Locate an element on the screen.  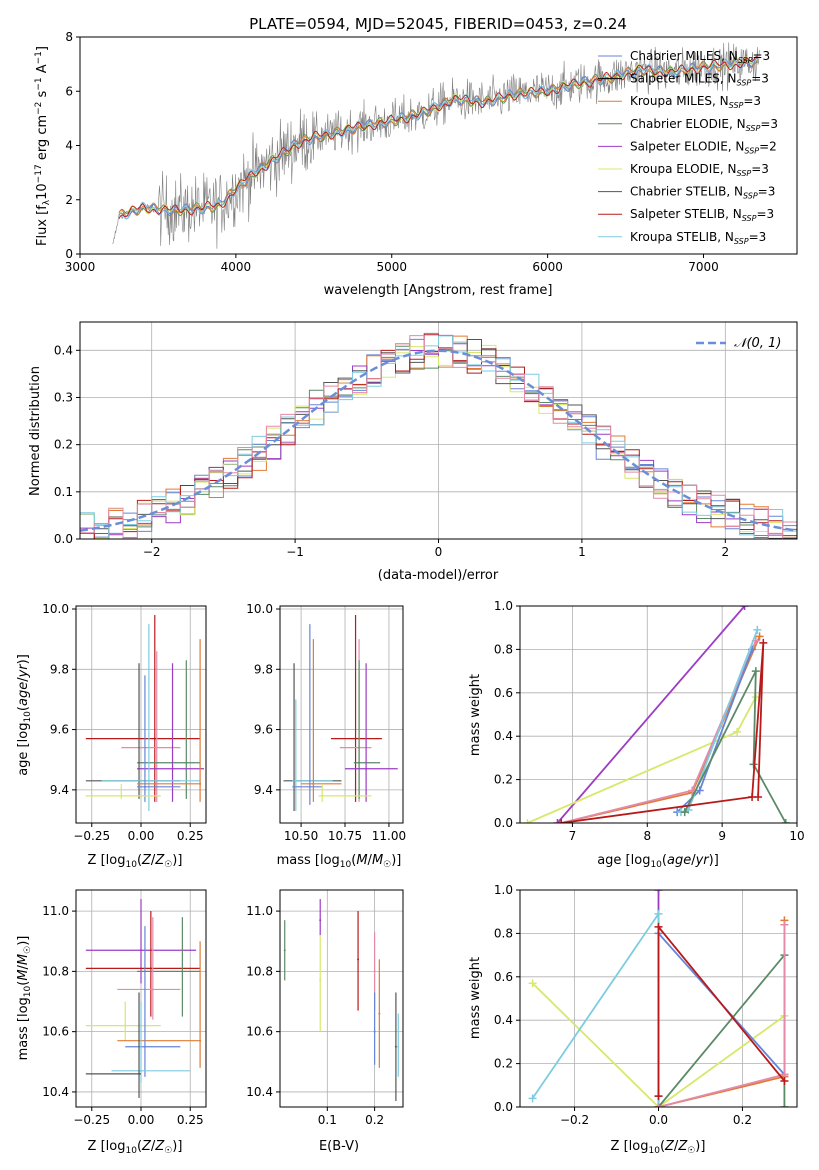
spectrum-ytick-label: 4 is located at coordinates (69, 146).